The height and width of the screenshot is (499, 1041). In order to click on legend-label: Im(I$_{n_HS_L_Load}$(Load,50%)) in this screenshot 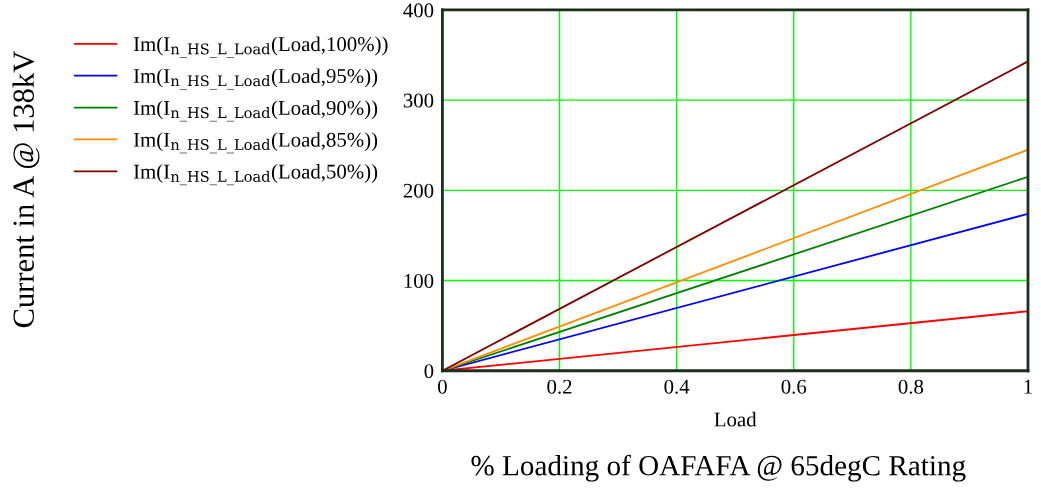, I will do `click(255, 175)`.